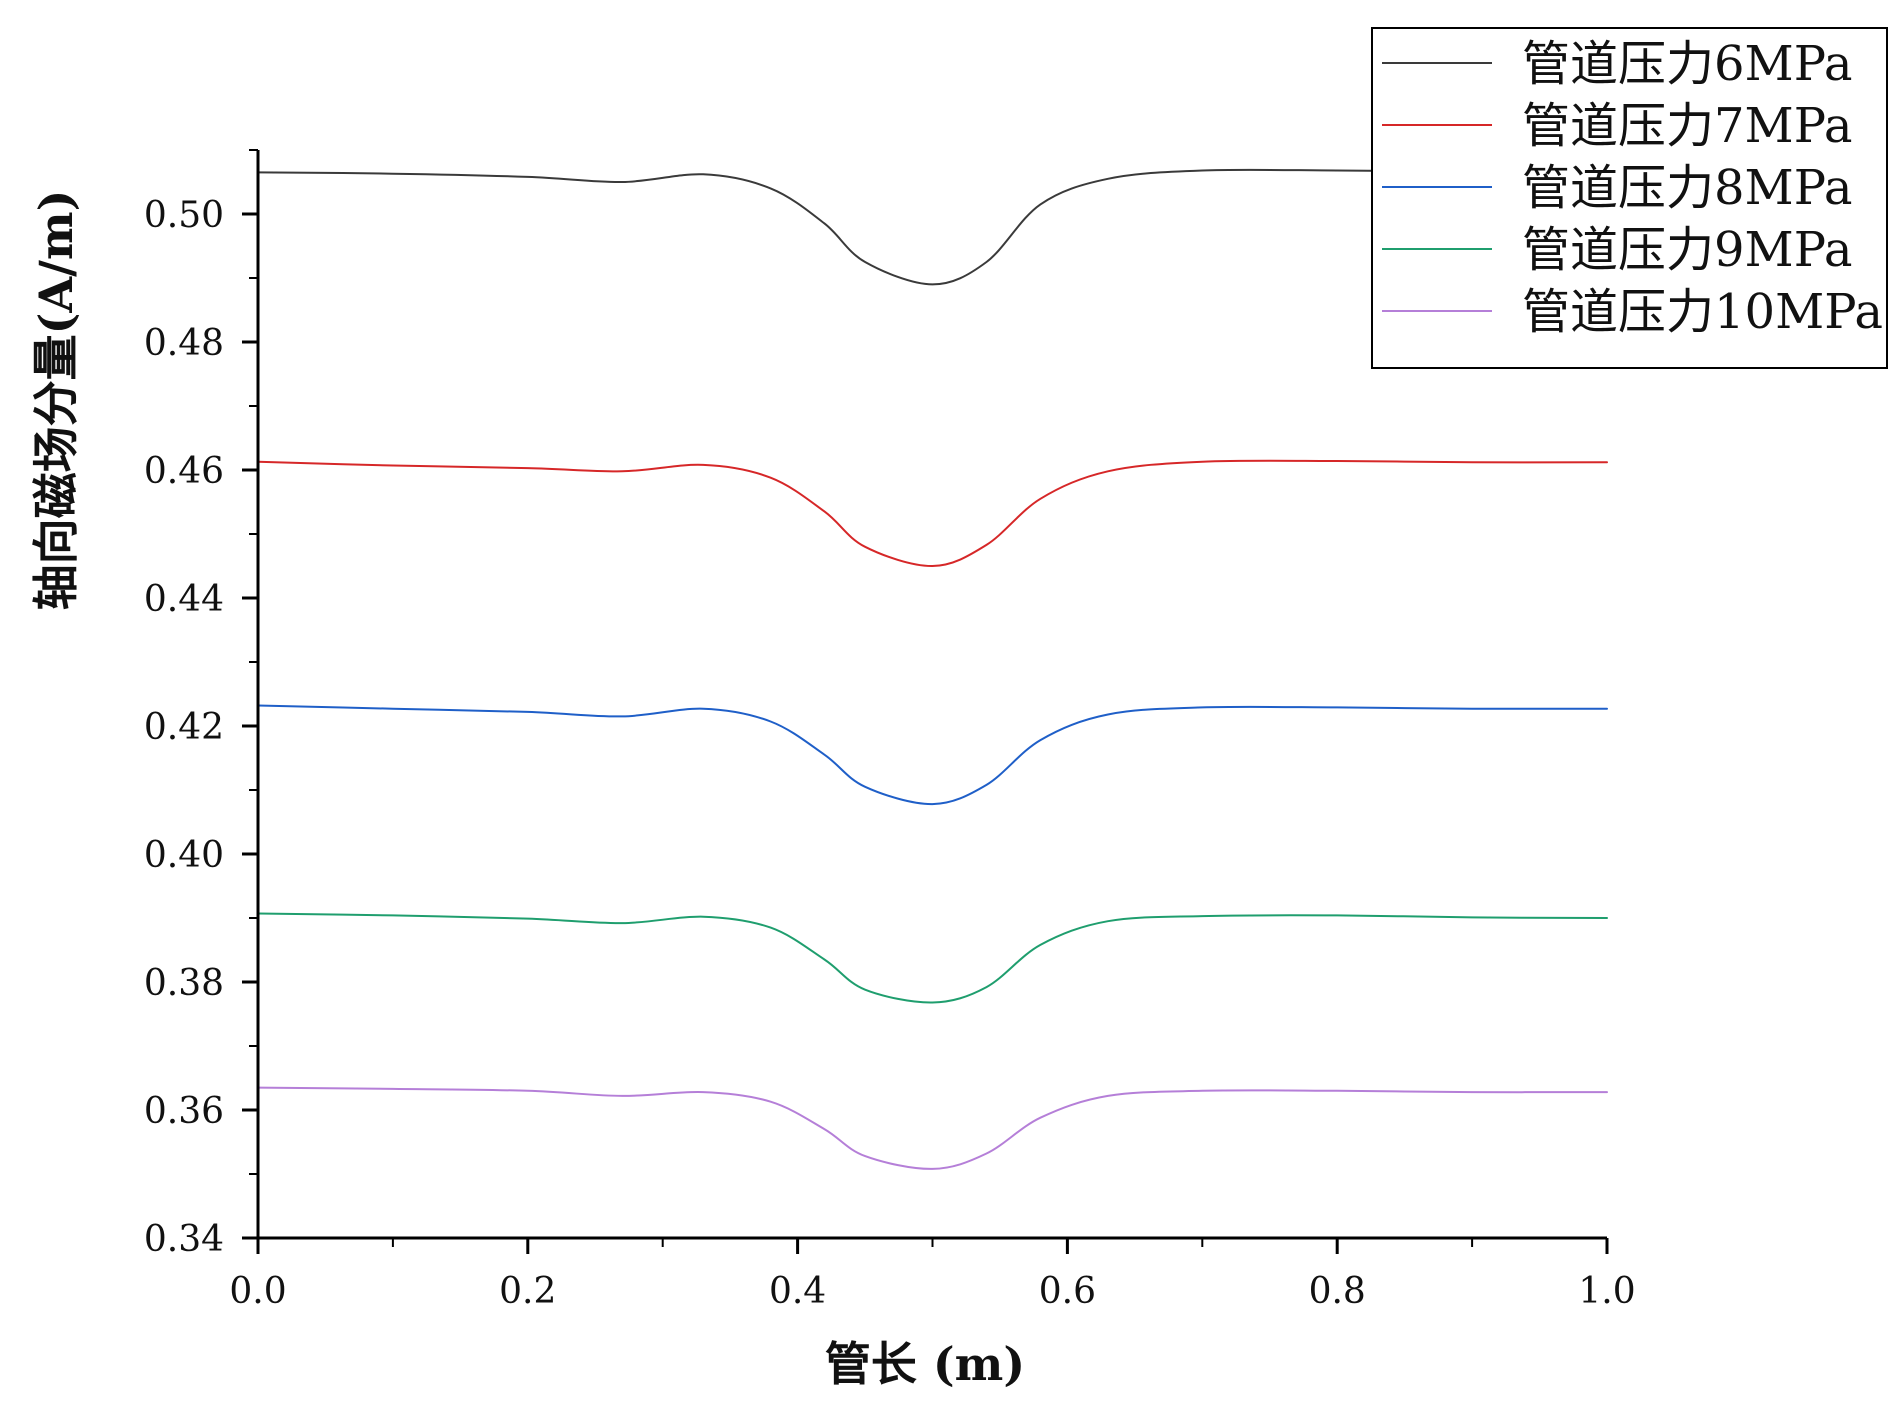 The height and width of the screenshot is (1401, 1901). I want to click on y-tick-label: 0.36, so click(184, 1111).